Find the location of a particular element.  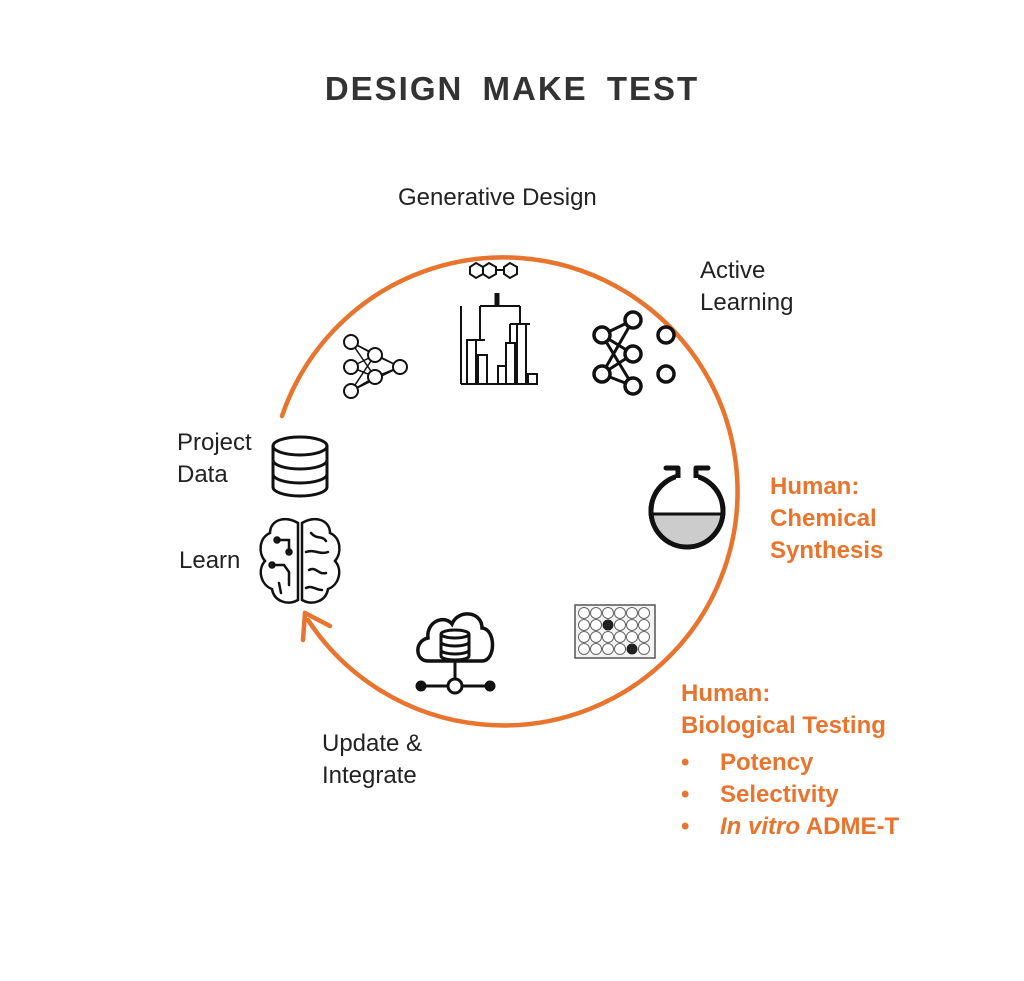

bullet-text-adme: In vitro ADME-T is located at coordinates (809, 827).